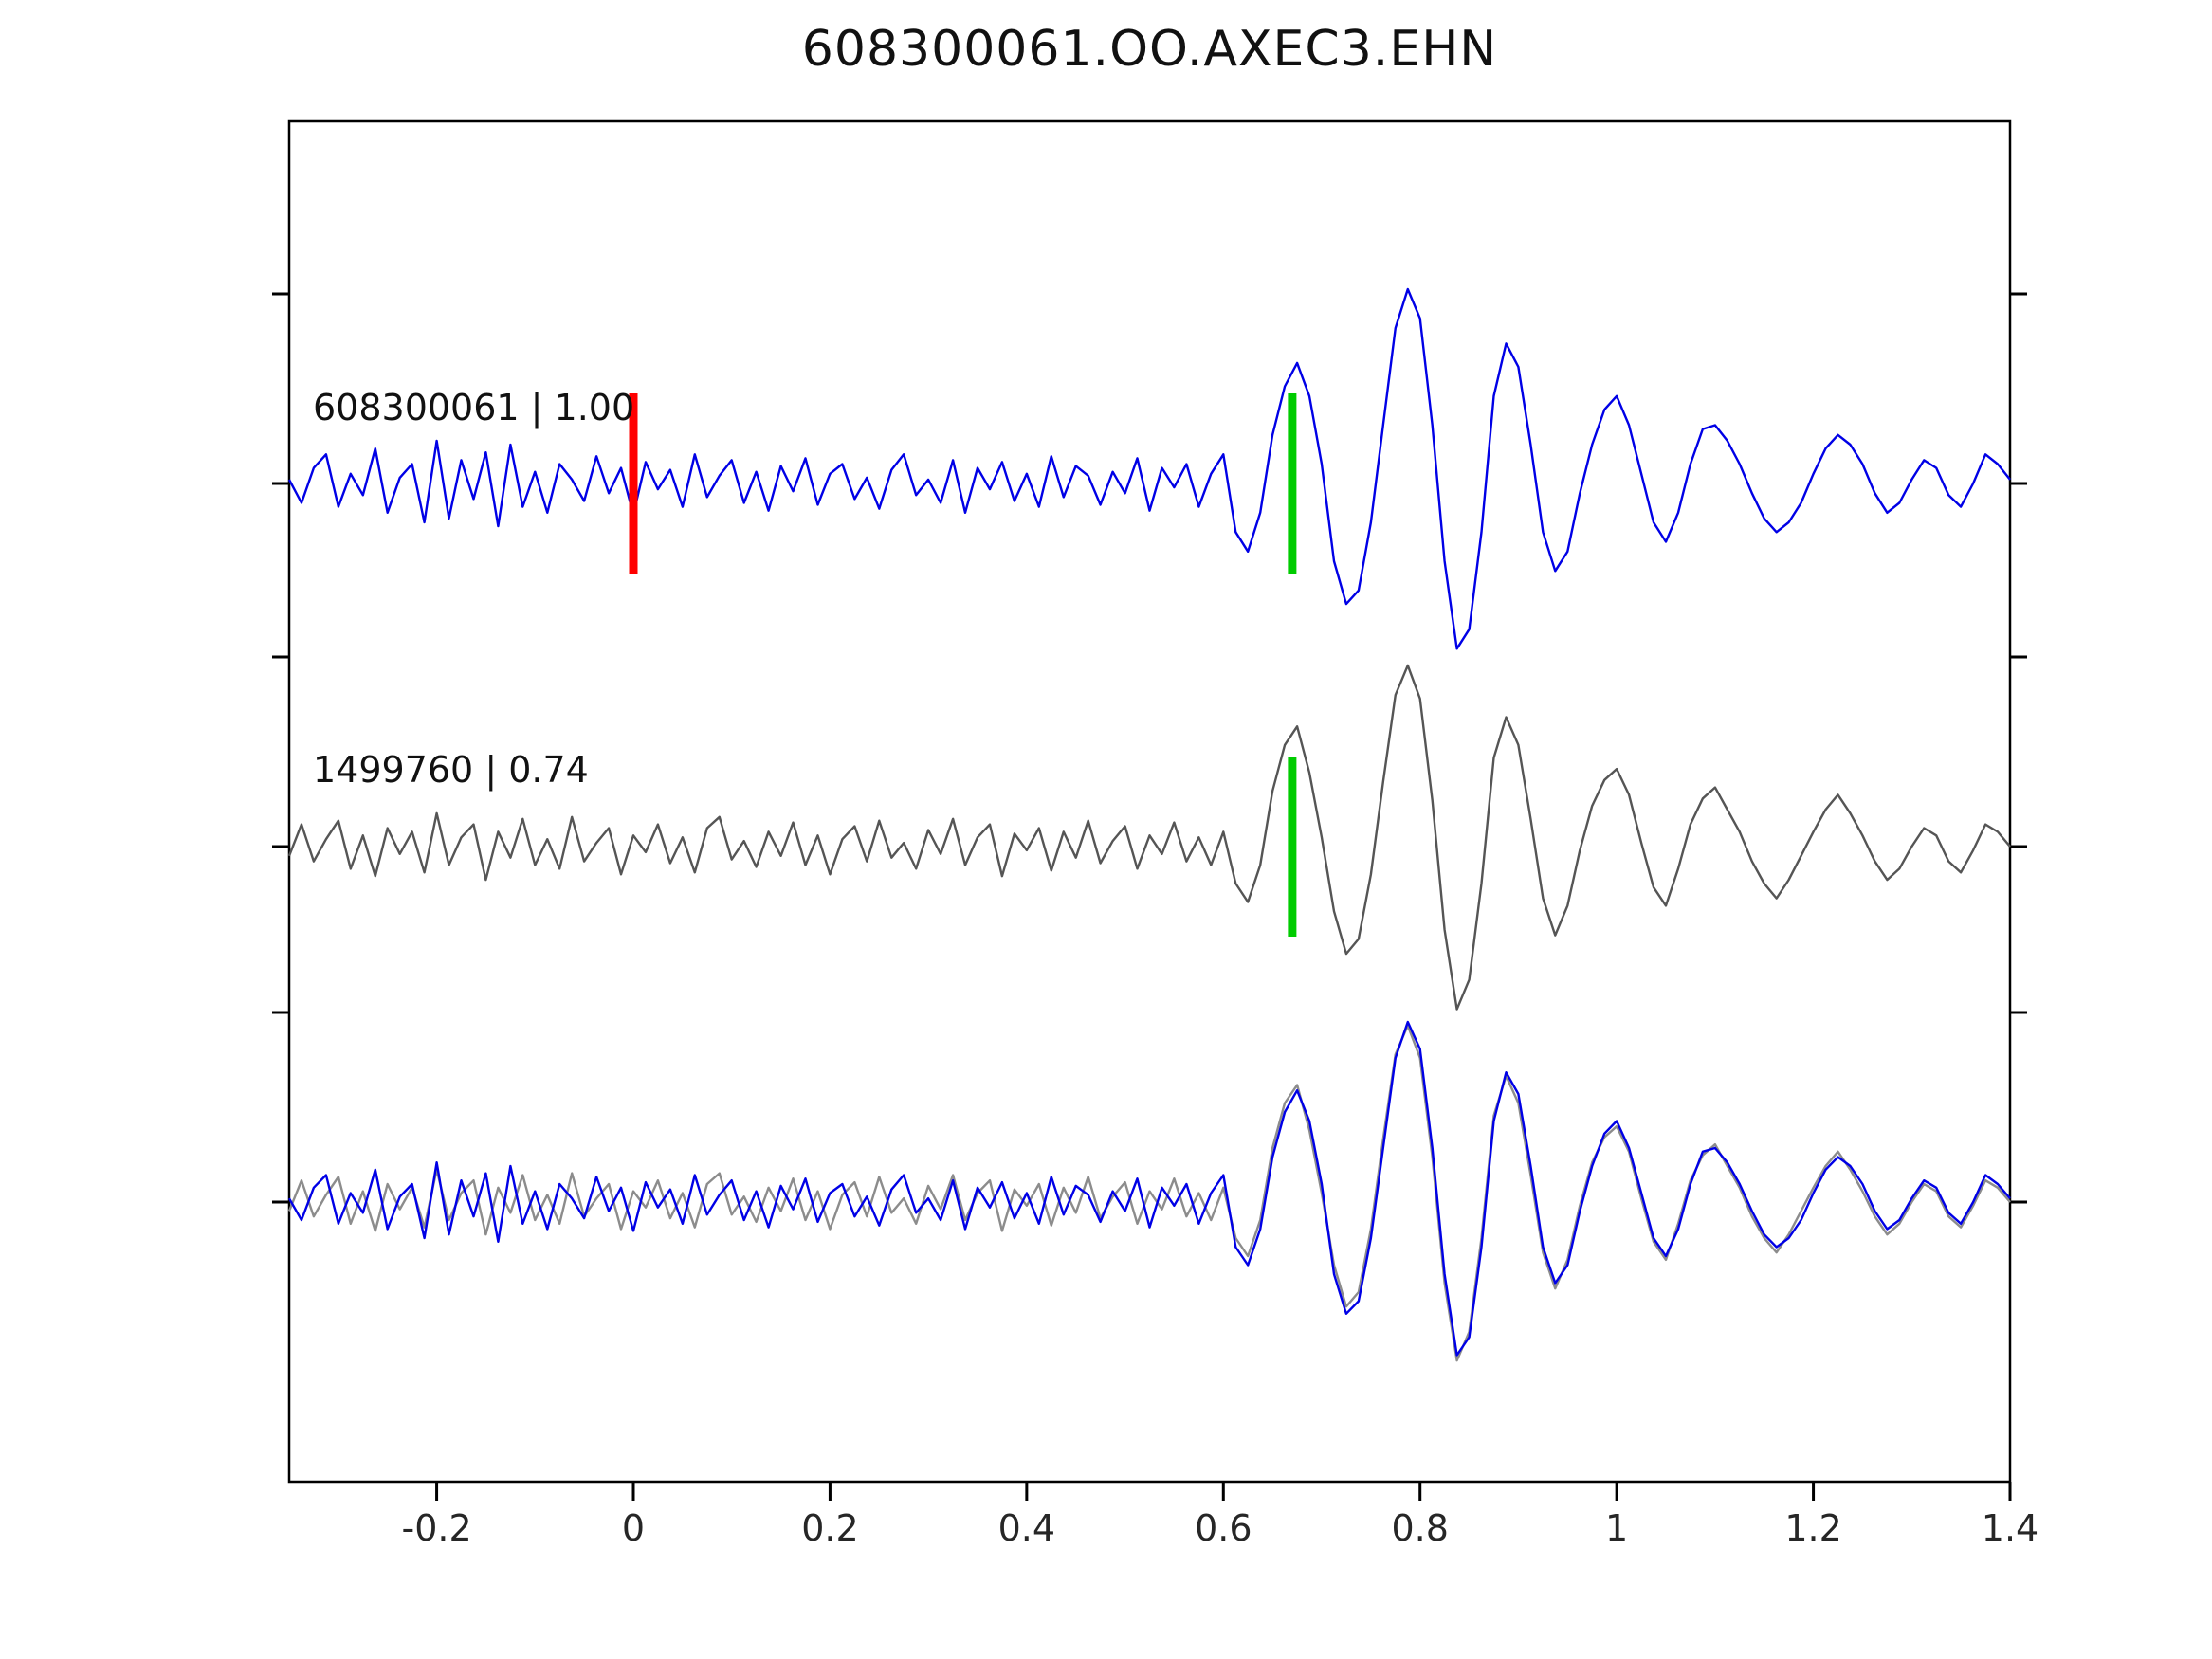  Describe the element at coordinates (1026, 1528) in the screenshot. I see `x-tick-label: 0.4` at that location.